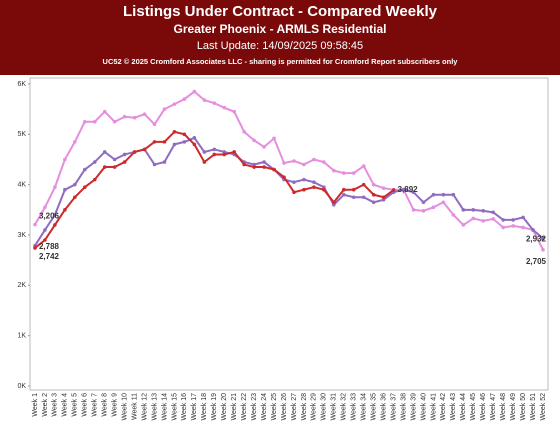 This screenshot has height=430, width=560. What do you see at coordinates (21, 386) in the screenshot?
I see `y-tick-label: 0K` at bounding box center [21, 386].